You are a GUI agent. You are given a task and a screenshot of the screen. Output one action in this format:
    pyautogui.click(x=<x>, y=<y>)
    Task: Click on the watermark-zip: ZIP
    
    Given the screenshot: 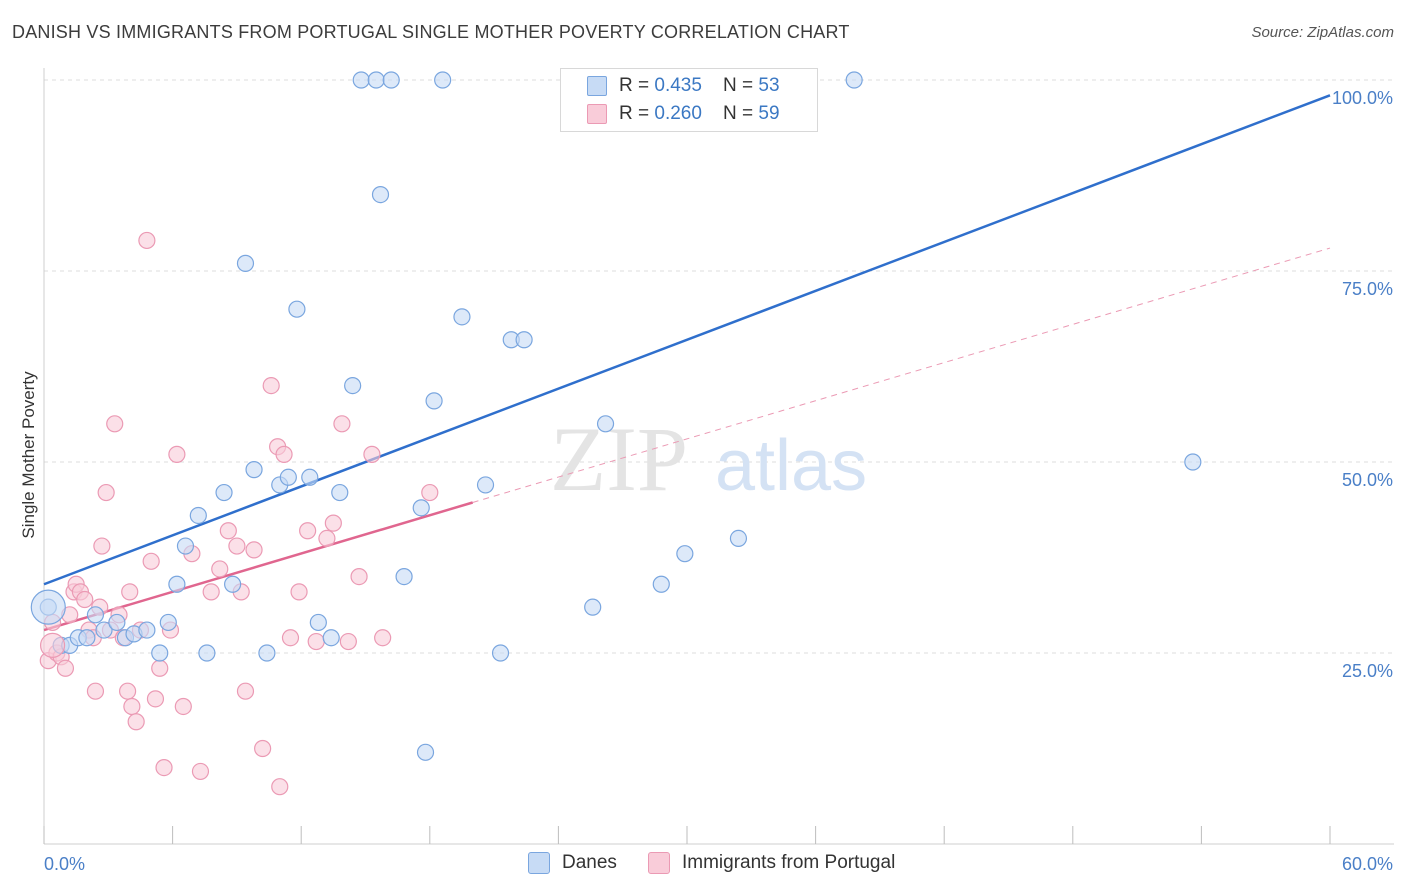 What is the action you would take?
    pyautogui.click(x=619, y=459)
    